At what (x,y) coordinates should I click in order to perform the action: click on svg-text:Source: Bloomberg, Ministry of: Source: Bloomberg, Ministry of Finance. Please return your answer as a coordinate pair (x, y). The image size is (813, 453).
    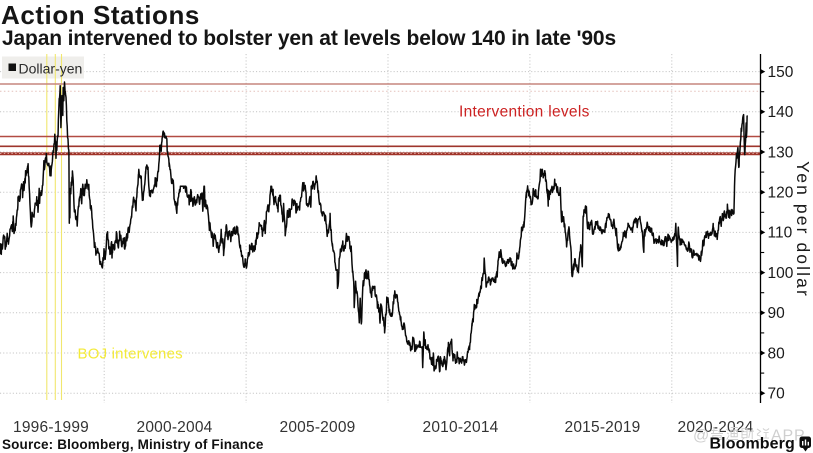
    Looking at the image, I should click on (133, 444).